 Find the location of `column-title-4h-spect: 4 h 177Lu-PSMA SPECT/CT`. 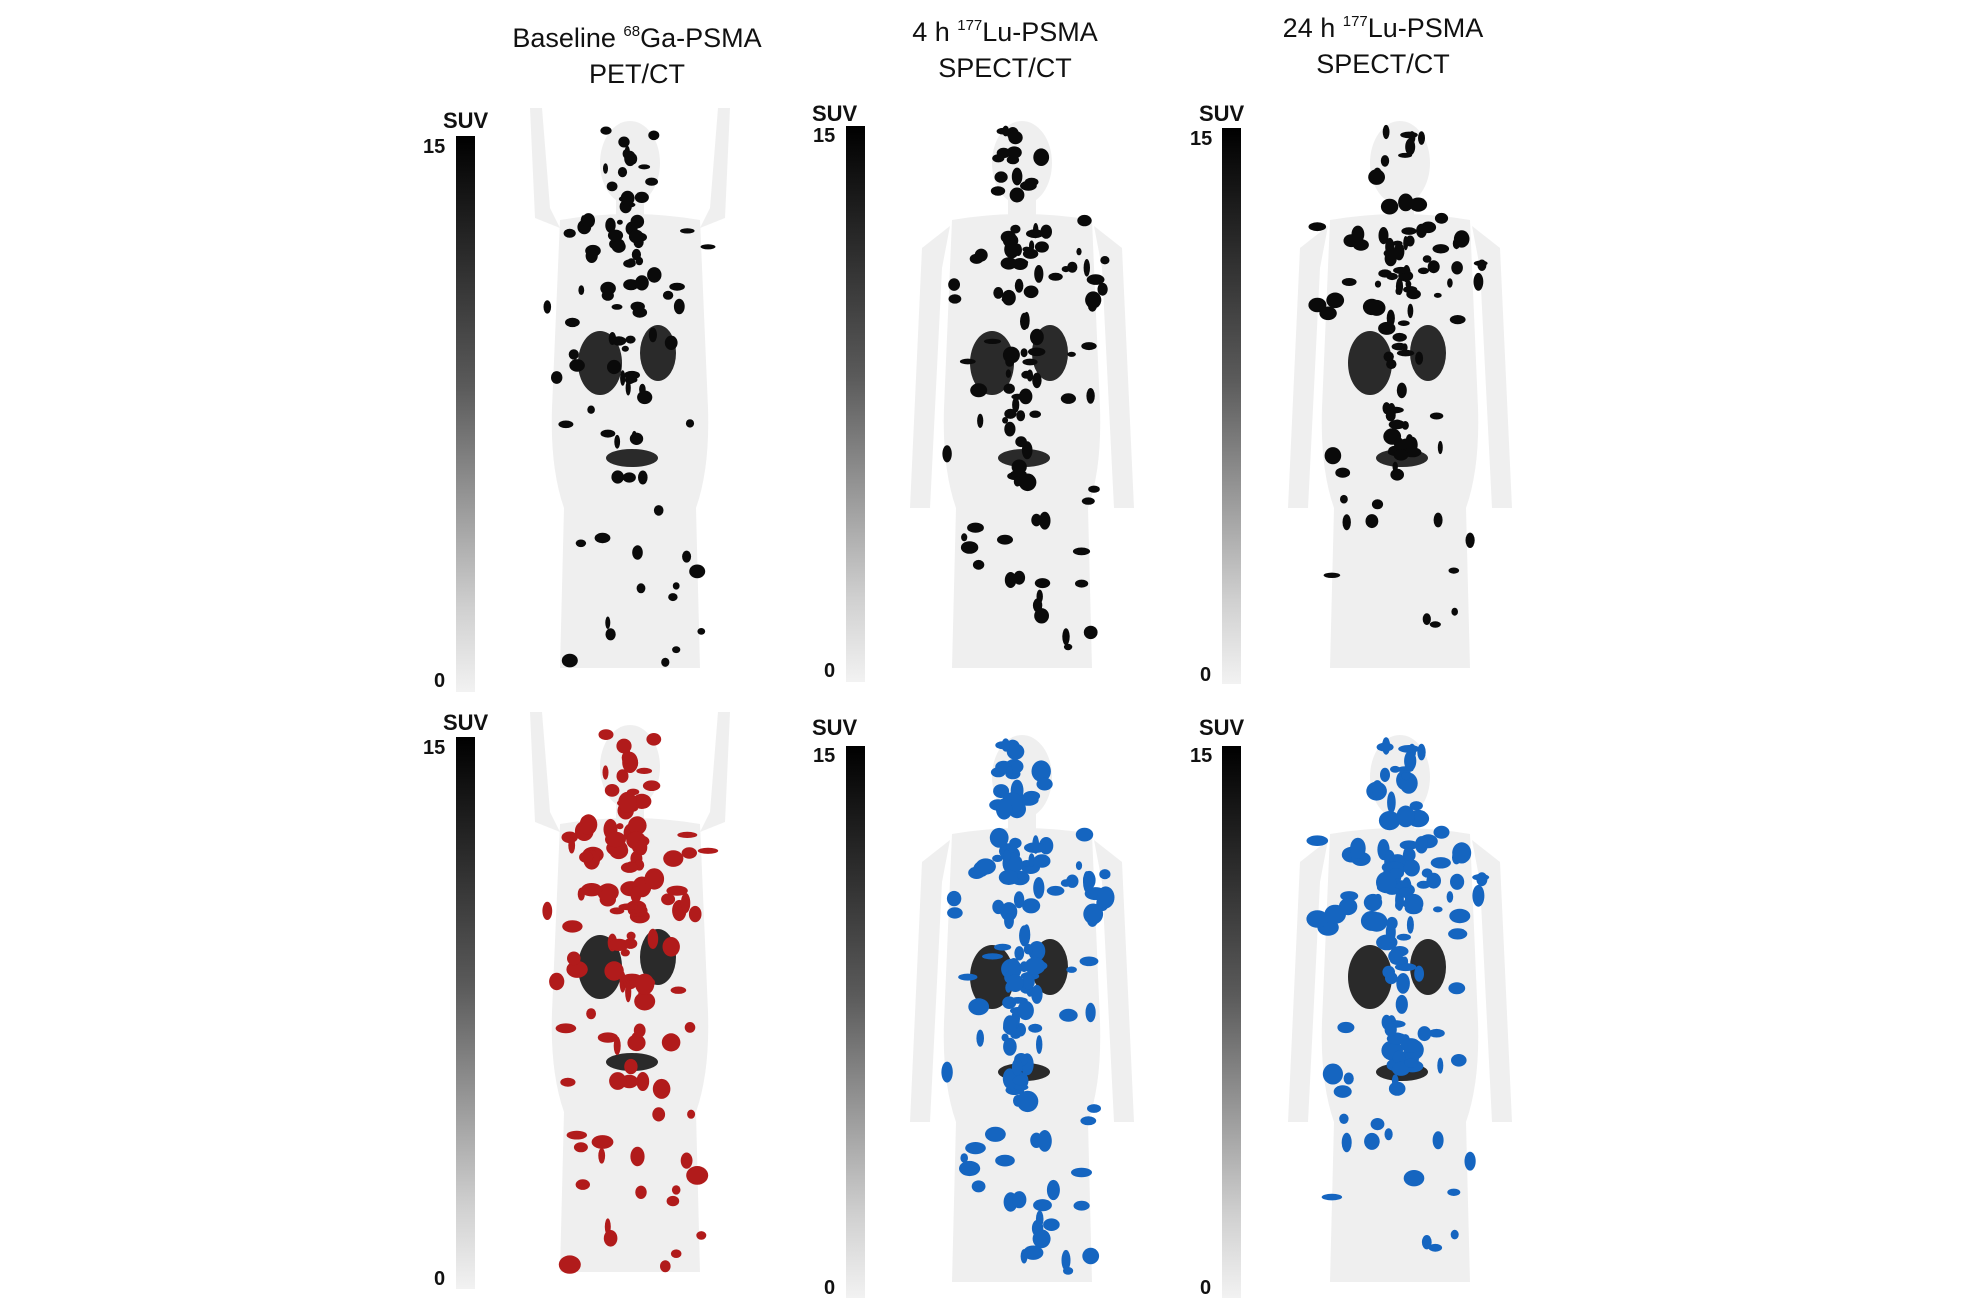

column-title-4h-spect: 4 h 177Lu-PSMA SPECT/CT is located at coordinates (1005, 50).